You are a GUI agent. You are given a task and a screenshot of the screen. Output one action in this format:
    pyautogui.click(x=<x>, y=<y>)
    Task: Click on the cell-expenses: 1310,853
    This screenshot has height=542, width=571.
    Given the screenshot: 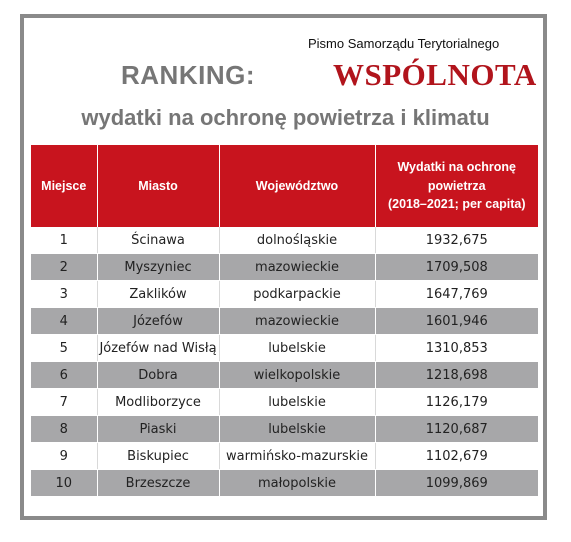 What is the action you would take?
    pyautogui.click(x=456, y=348)
    